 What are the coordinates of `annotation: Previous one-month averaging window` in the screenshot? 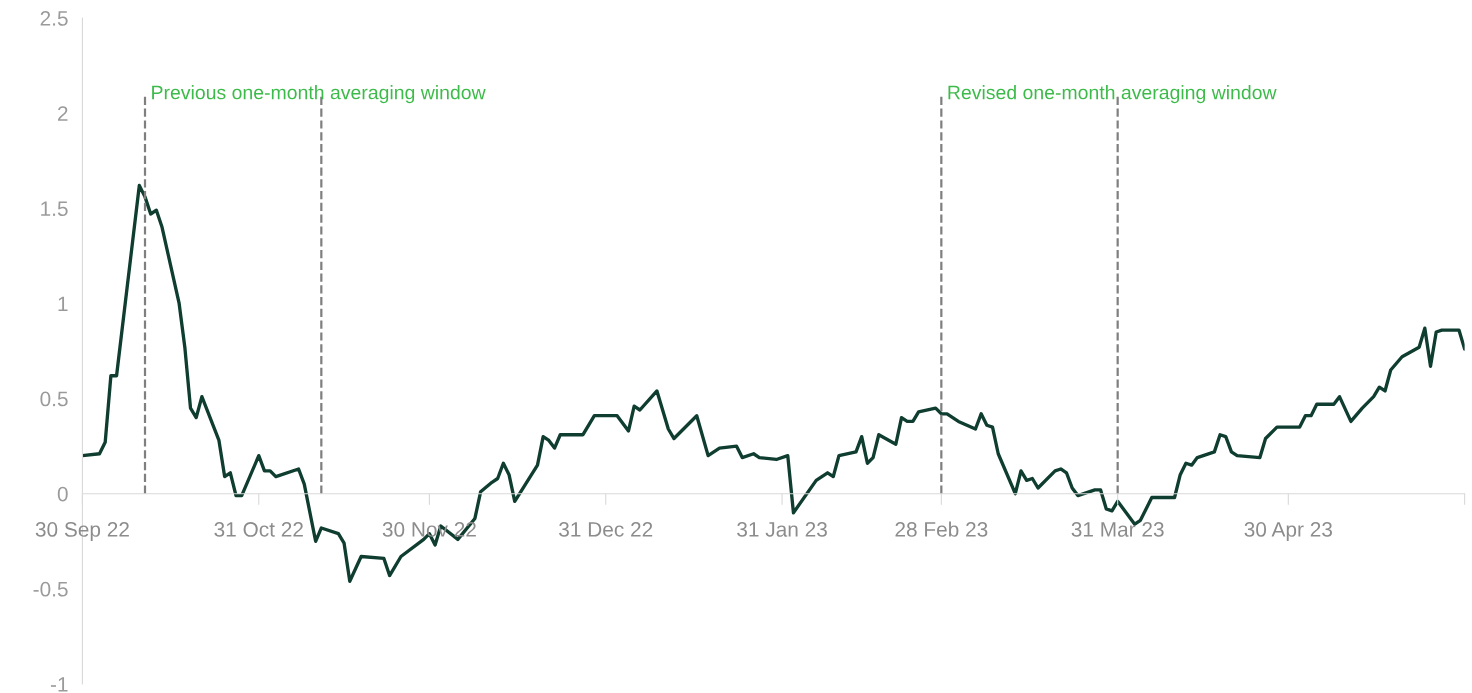 It's located at (319, 94).